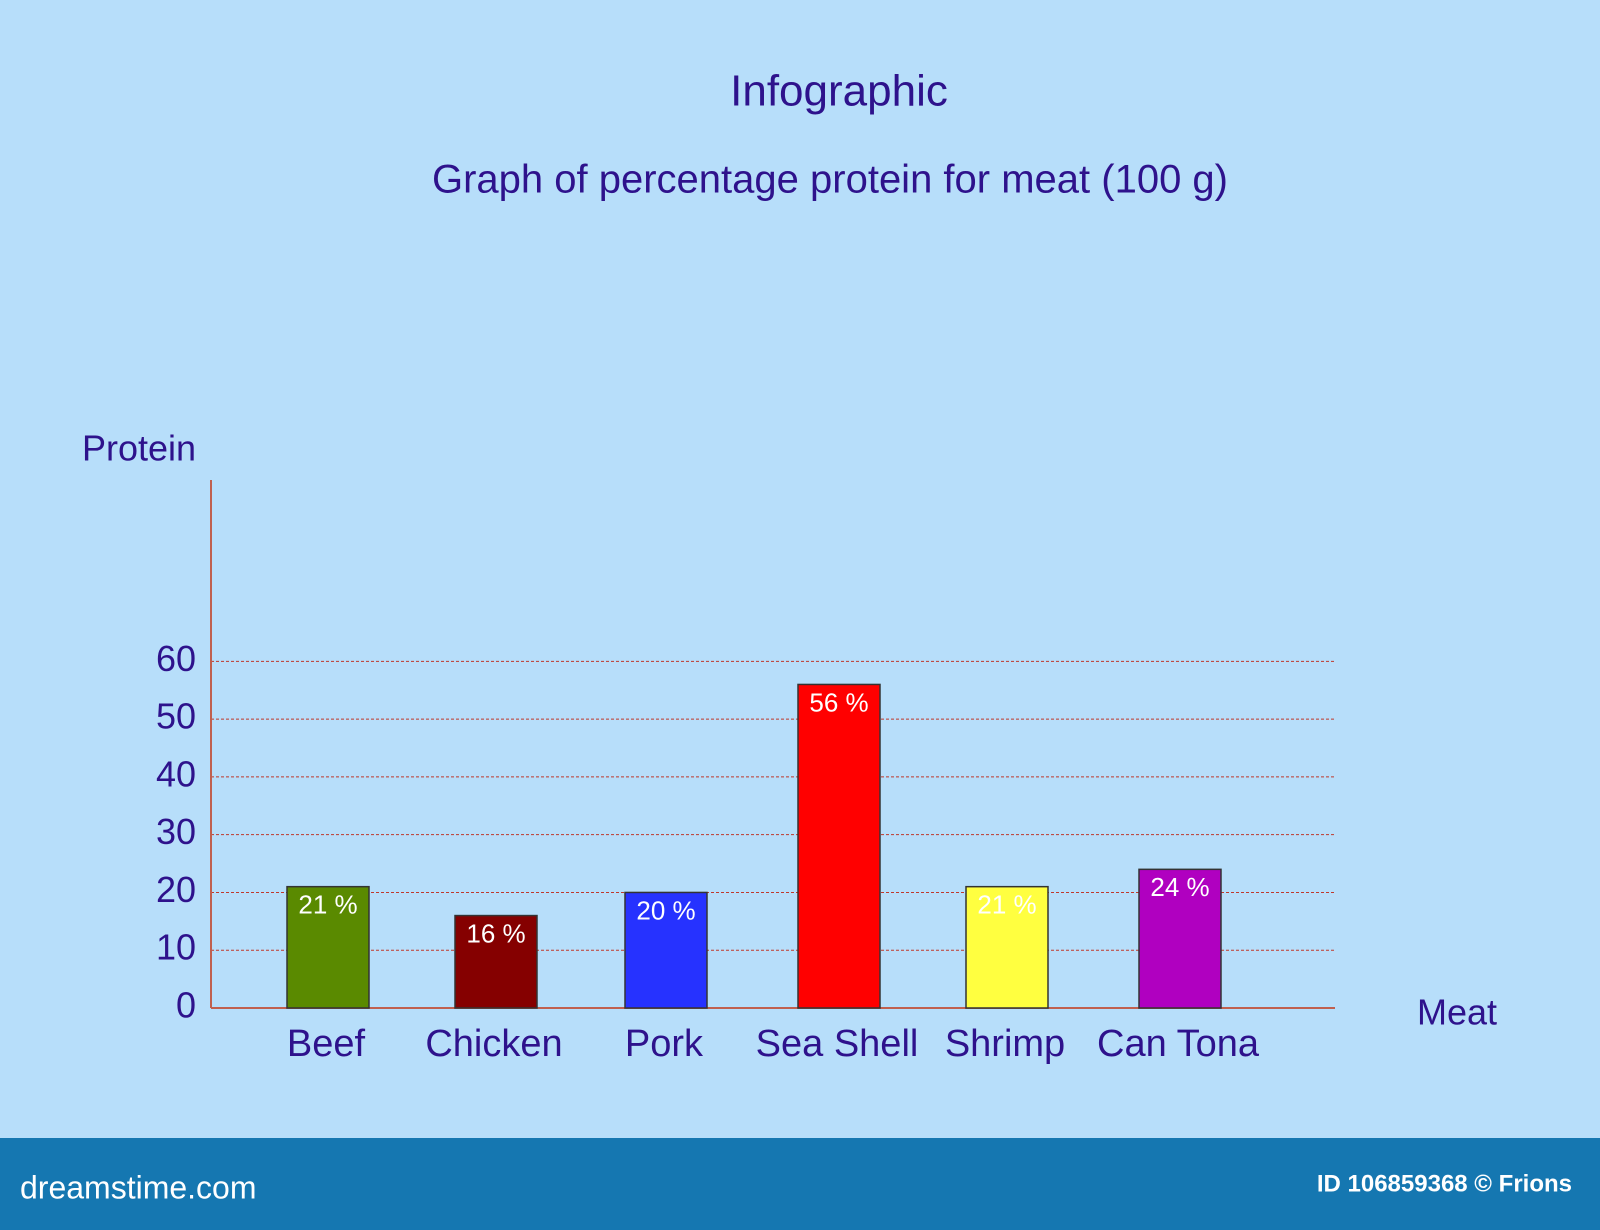 The width and height of the screenshot is (1600, 1230). Describe the element at coordinates (665, 910) in the screenshot. I see `value-label: 20 %` at that location.